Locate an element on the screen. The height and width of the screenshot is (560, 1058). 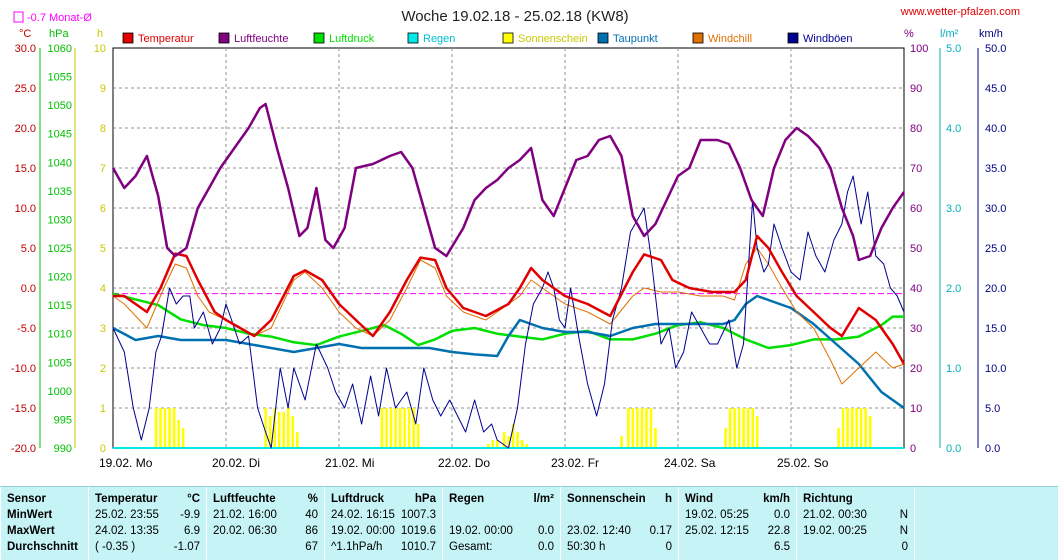
pressure-max-value: 1019.6 is located at coordinates (418, 531).